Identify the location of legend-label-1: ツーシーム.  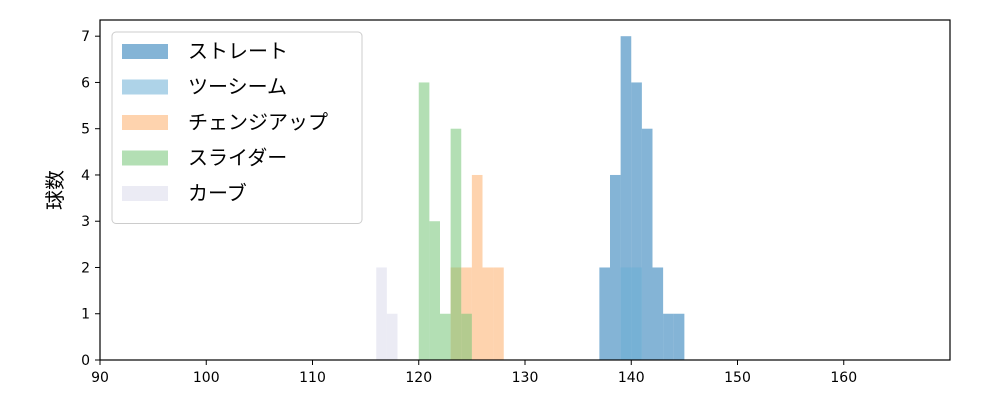
(237, 87).